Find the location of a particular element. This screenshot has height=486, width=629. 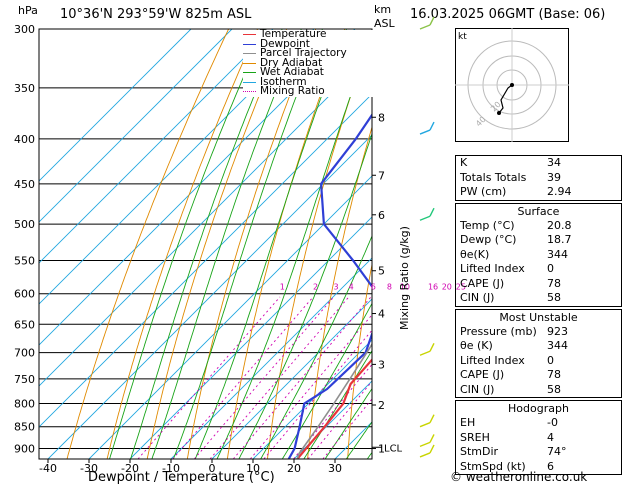

table-row: θe (K) 344 is located at coordinates (538, 346).